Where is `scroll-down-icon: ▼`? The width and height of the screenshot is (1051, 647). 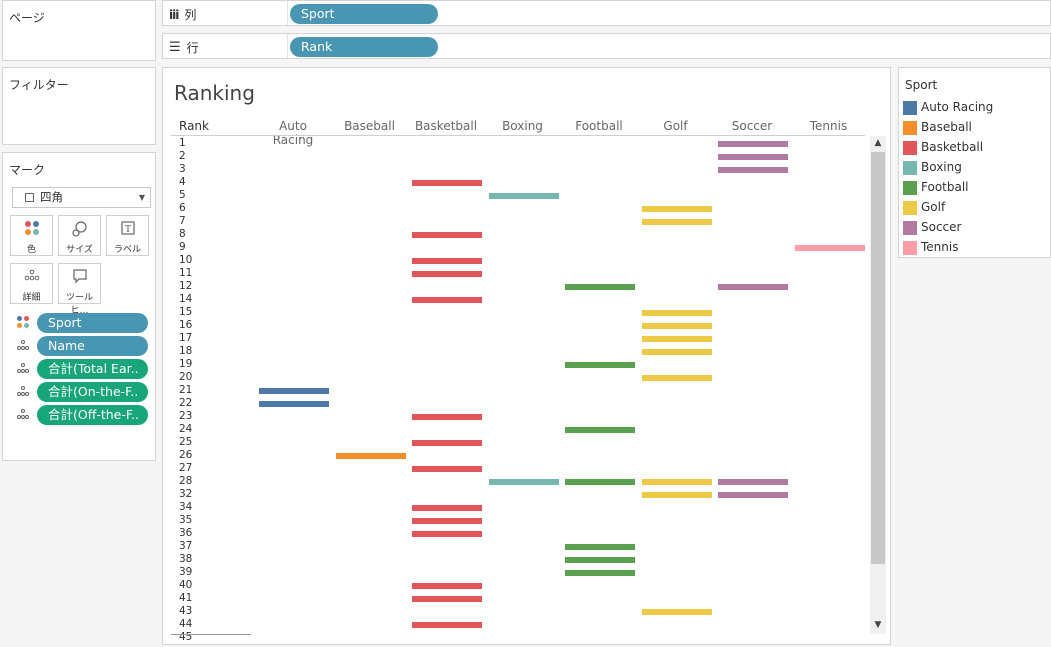 scroll-down-icon: ▼ is located at coordinates (878, 625).